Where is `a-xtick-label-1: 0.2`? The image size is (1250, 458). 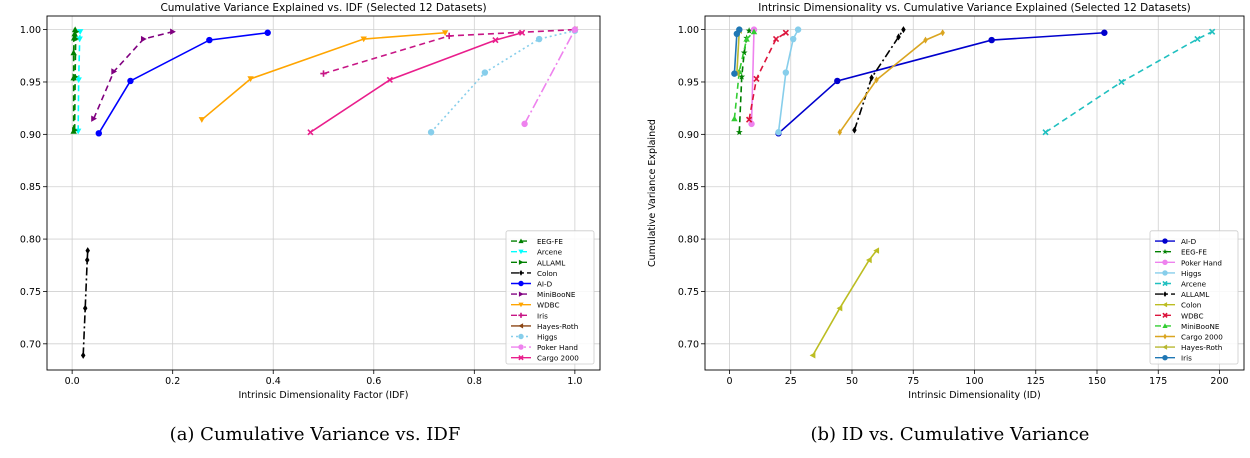 a-xtick-label-1: 0.2 is located at coordinates (172, 381).